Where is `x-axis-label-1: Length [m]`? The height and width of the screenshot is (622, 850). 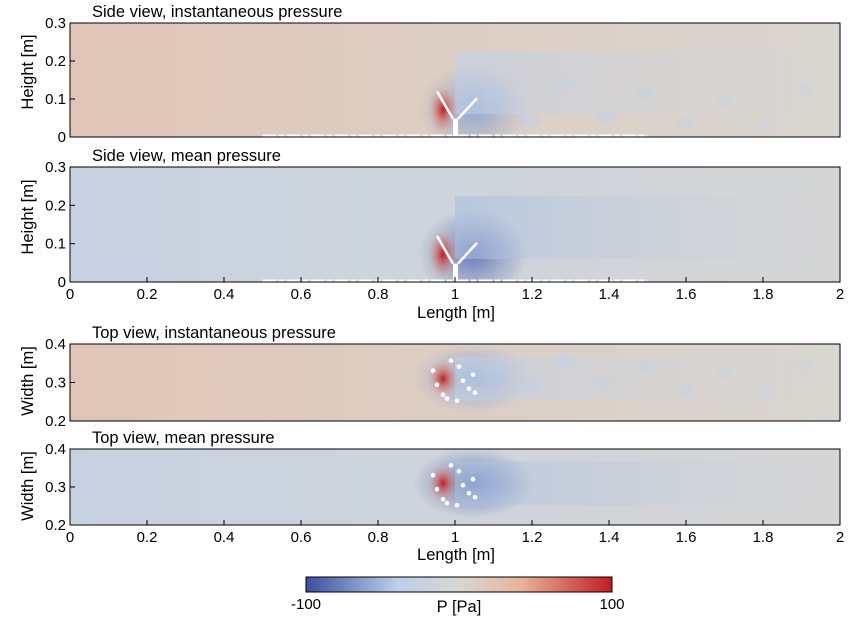 x-axis-label-1: Length [m] is located at coordinates (456, 313).